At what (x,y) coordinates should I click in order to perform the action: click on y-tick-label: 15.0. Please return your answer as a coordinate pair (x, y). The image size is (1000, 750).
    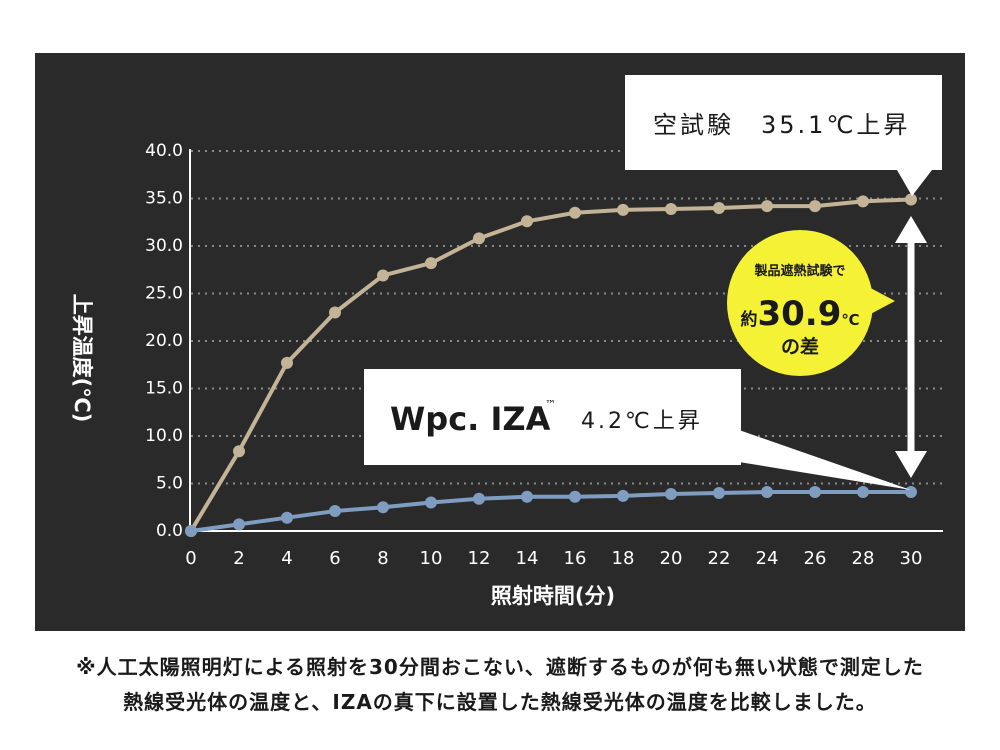
    Looking at the image, I should click on (164, 389).